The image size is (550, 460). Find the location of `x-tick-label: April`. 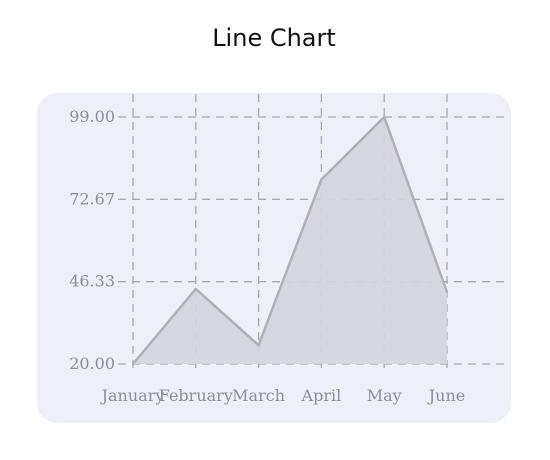

x-tick-label: April is located at coordinates (321, 395).